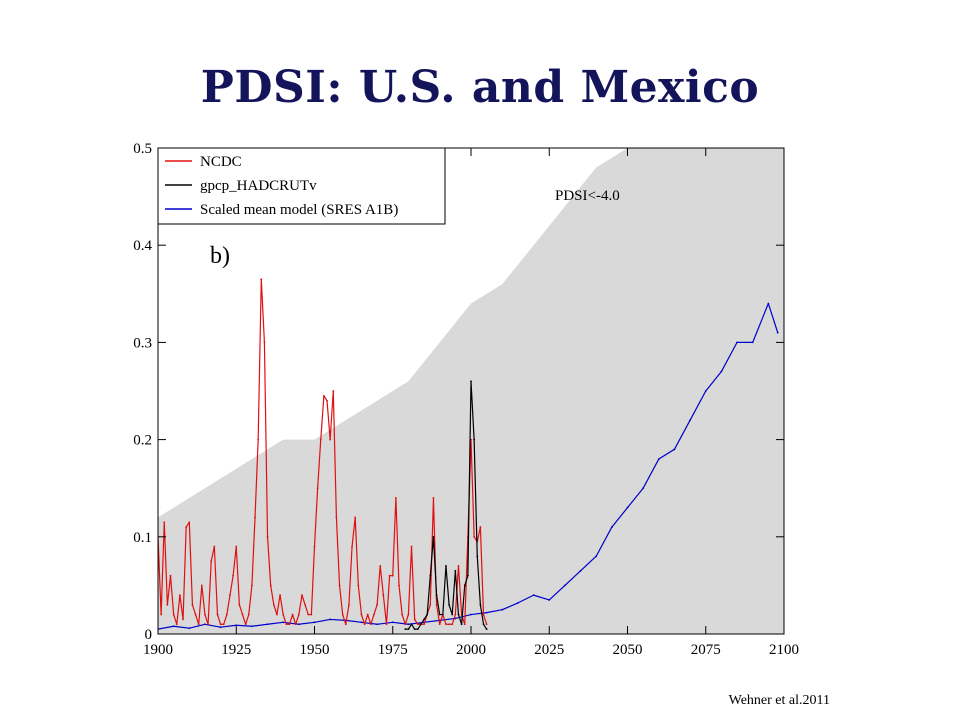  Describe the element at coordinates (706, 650) in the screenshot. I see `x-tick-label: 2075` at that location.